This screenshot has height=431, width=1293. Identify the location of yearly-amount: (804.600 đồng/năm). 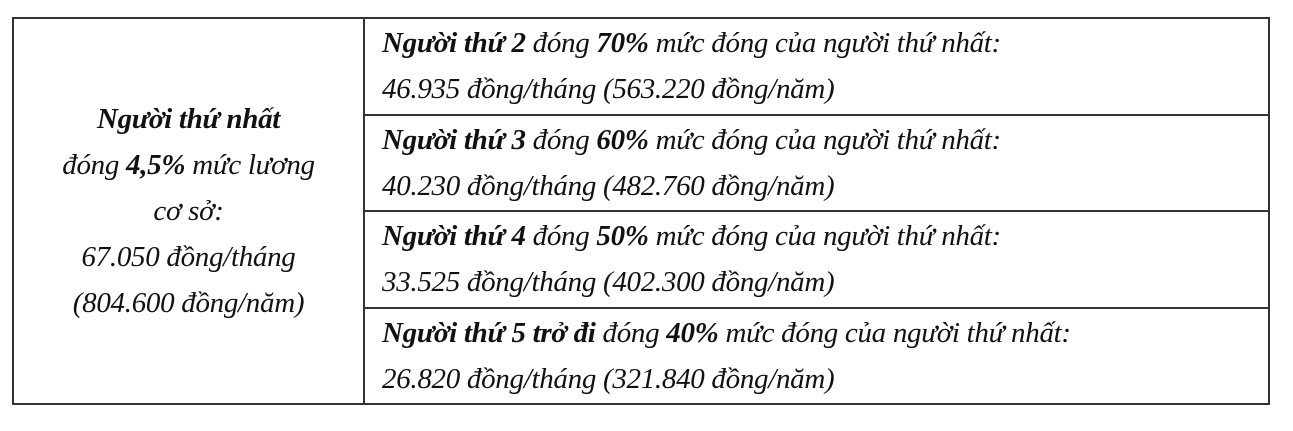
(188, 303).